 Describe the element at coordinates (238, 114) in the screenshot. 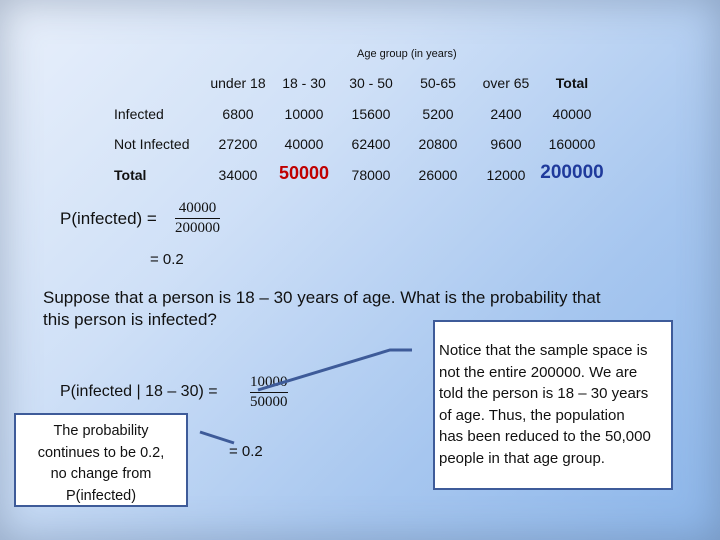

I see `table-cell: 6800` at that location.